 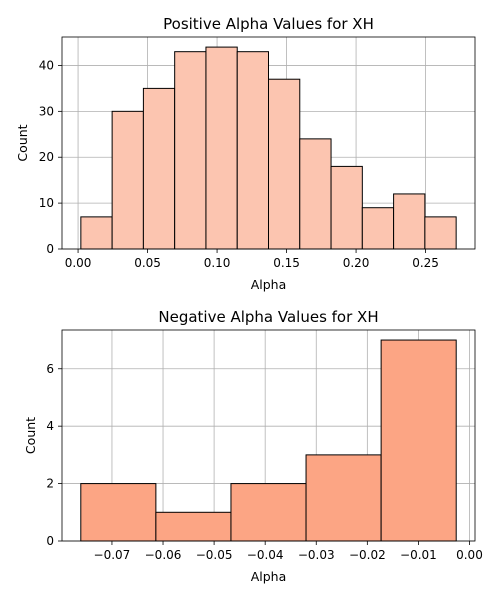 I want to click on negative-x-tick-label: −0.01, so click(x=418, y=555).